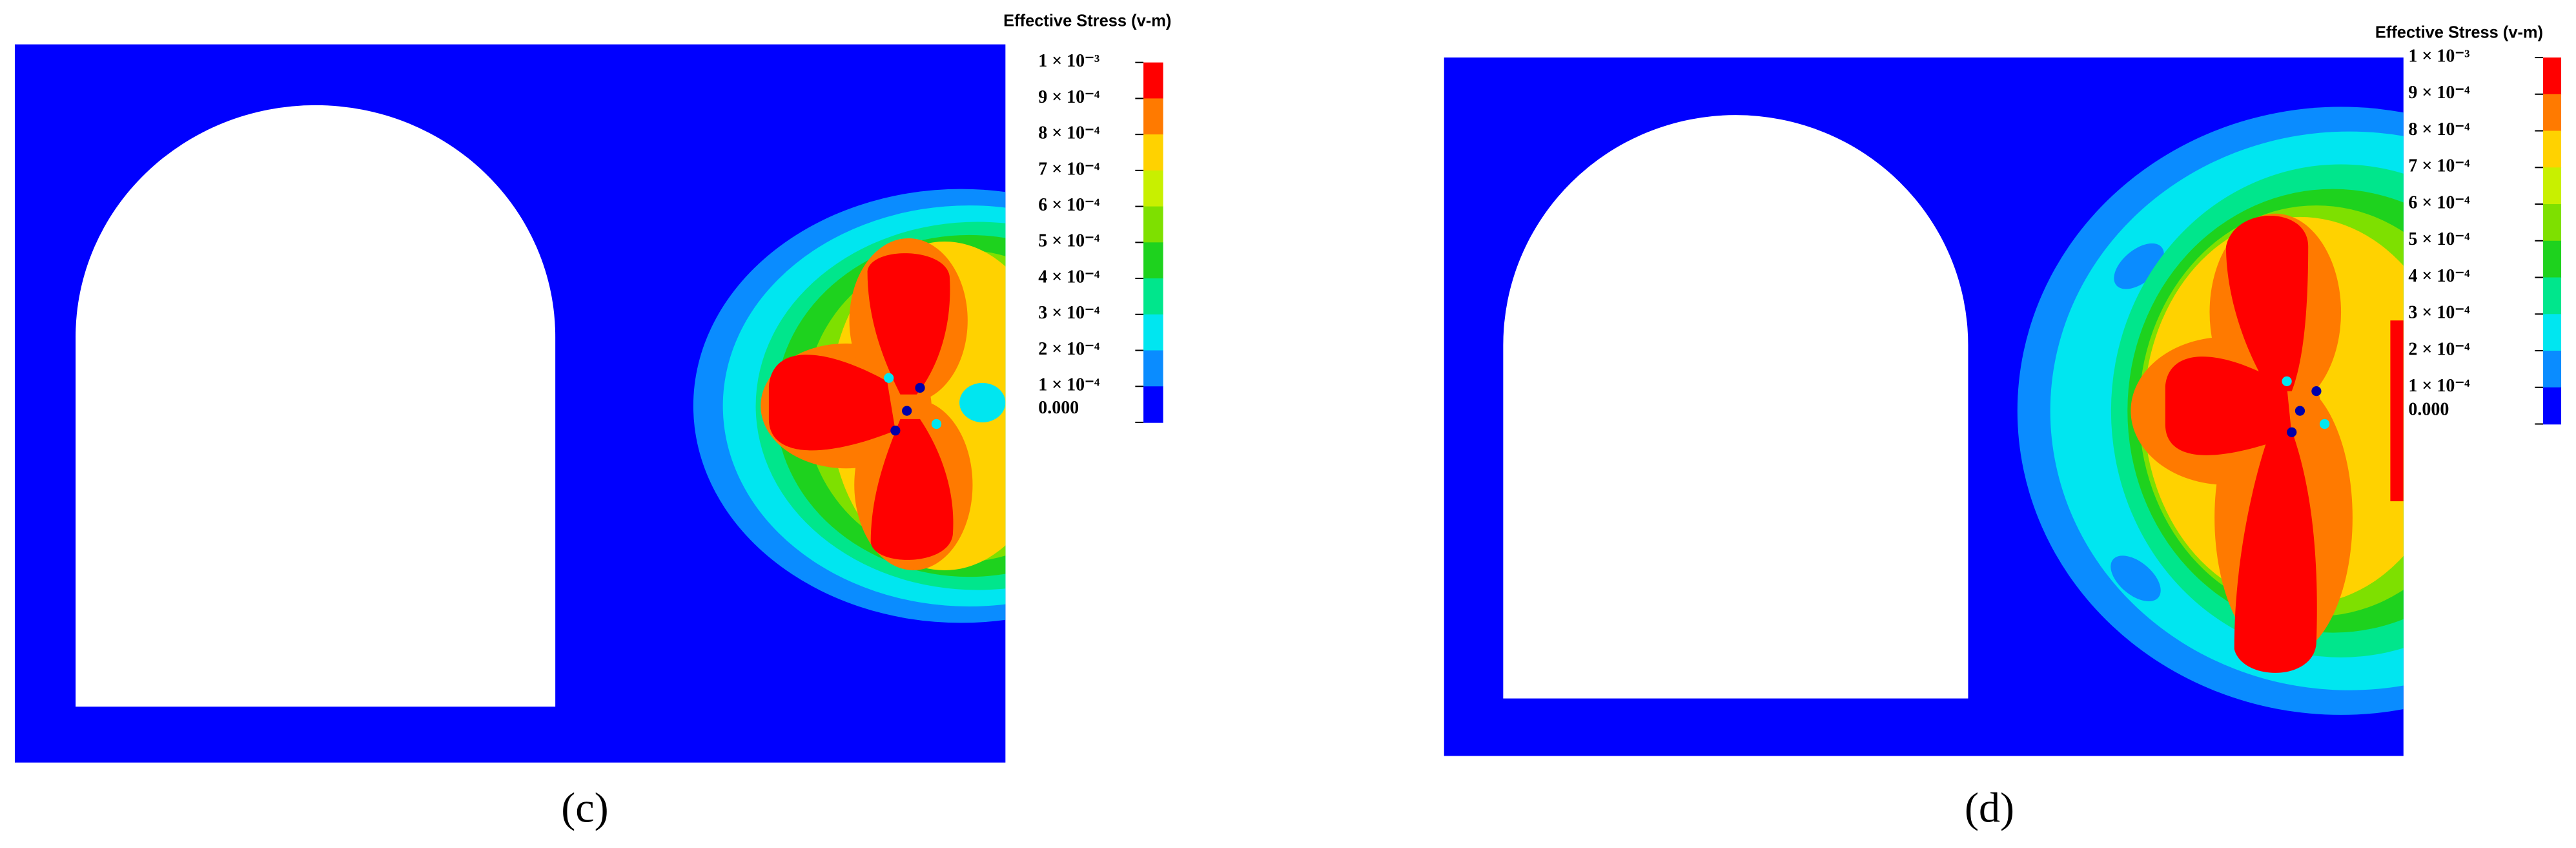 The height and width of the screenshot is (848, 2576). What do you see at coordinates (1989, 808) in the screenshot?
I see `panel-label: (d)` at bounding box center [1989, 808].